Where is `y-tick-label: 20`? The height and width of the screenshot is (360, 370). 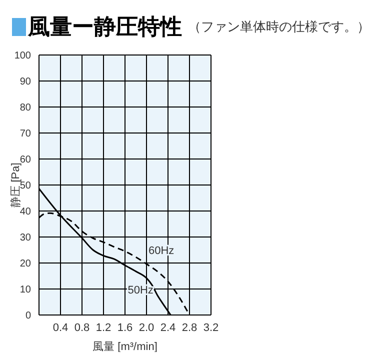
y-tick-label: 20 is located at coordinates (26, 264).